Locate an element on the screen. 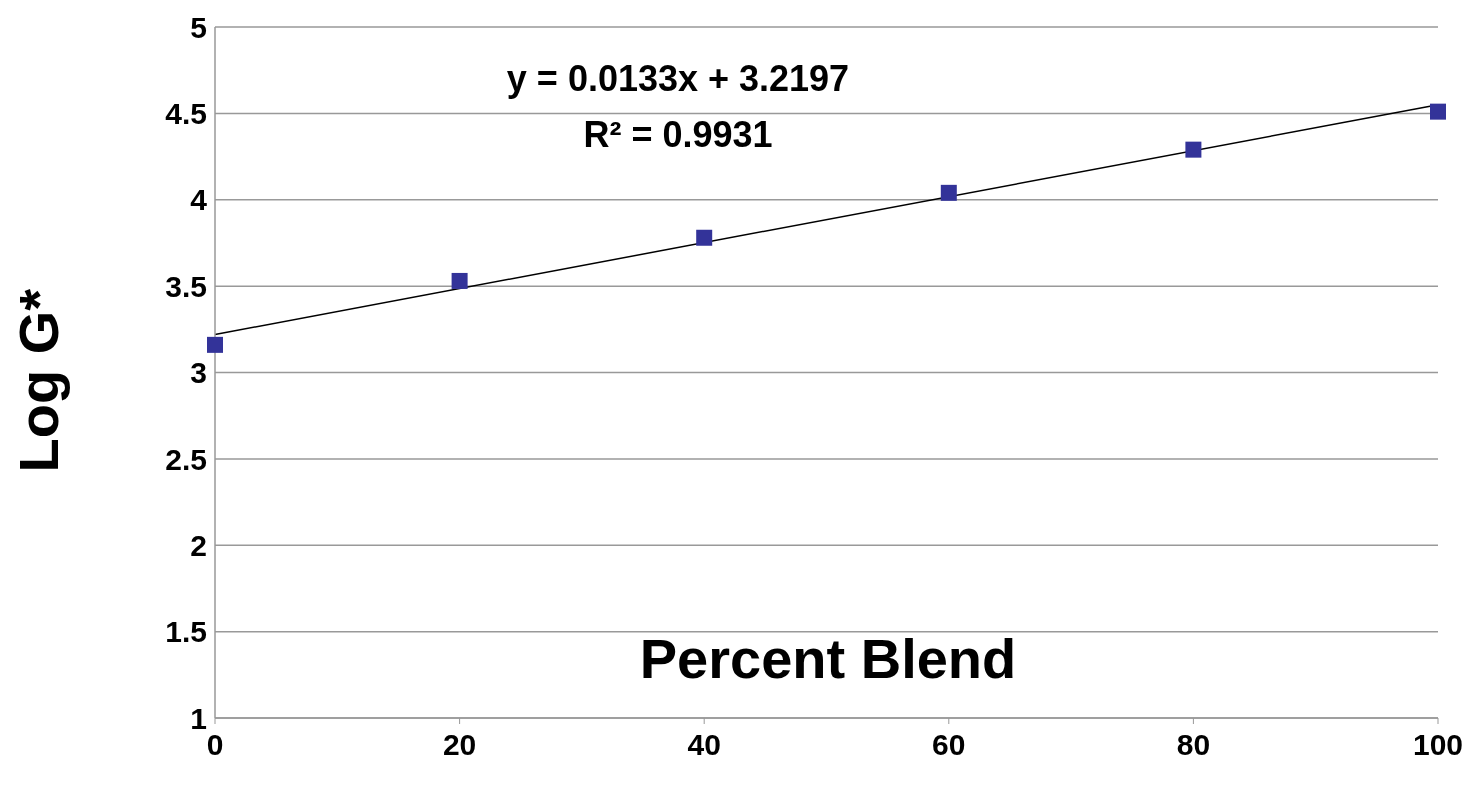  x-tick-label: 40 is located at coordinates (704, 745).